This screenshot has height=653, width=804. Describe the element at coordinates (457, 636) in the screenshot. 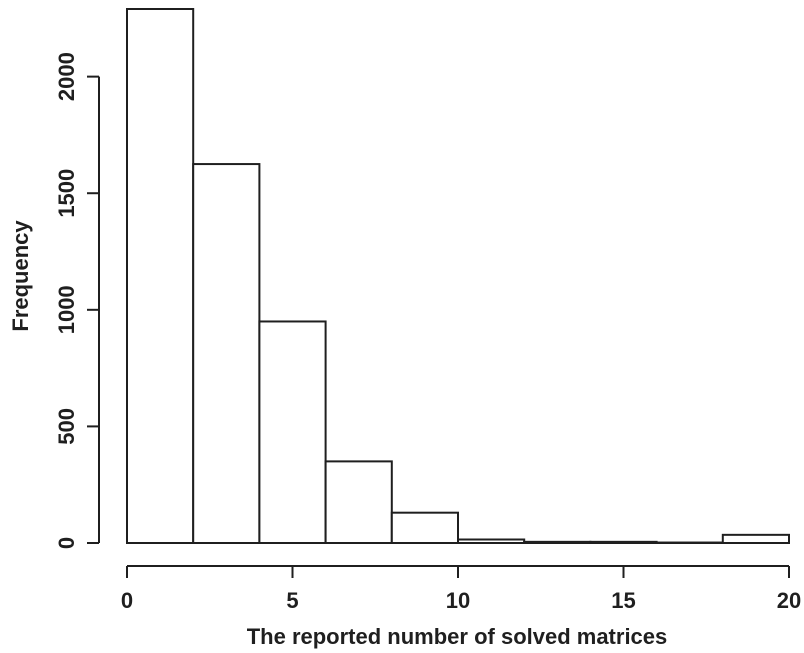

I see `x-axis-title: The reported number of solved matrices` at that location.